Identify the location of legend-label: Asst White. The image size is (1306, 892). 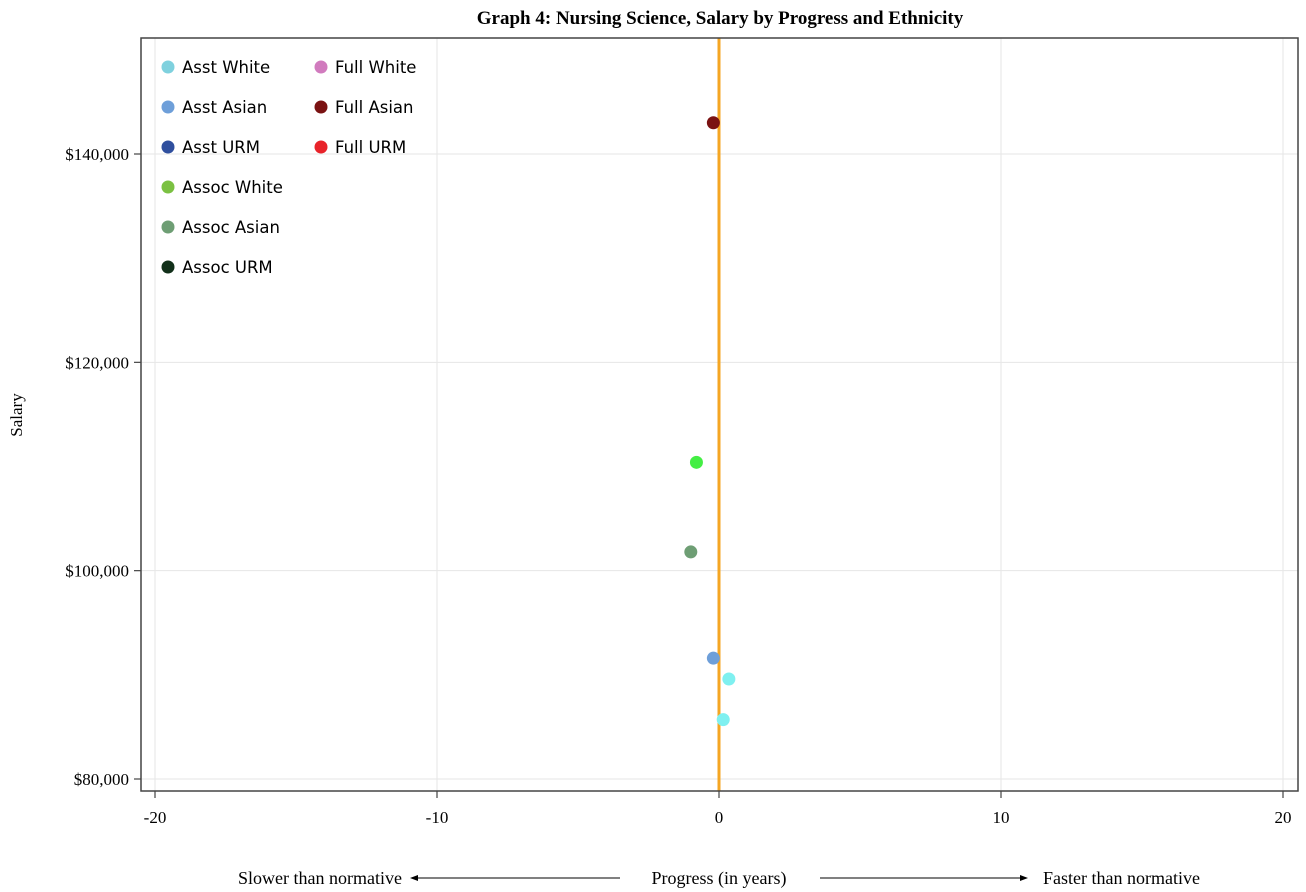
(226, 67).